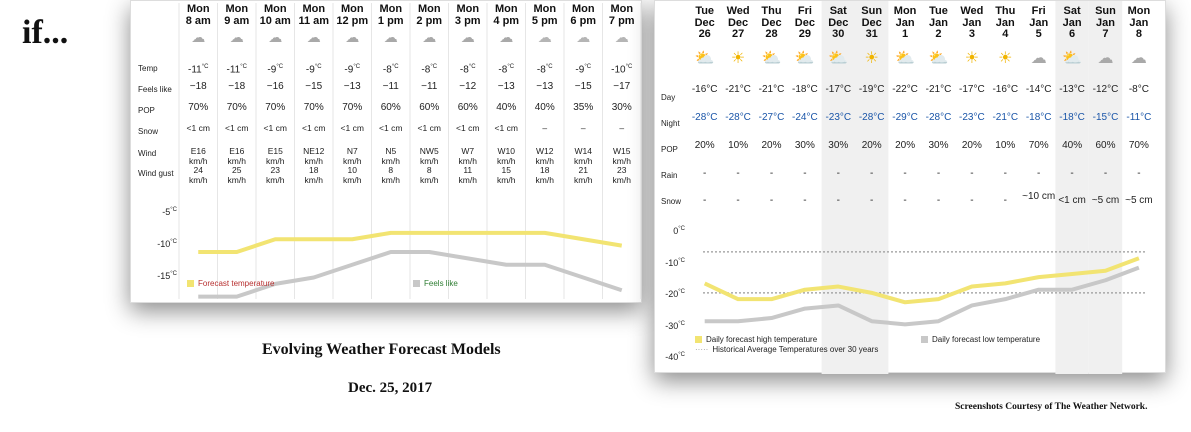 The height and width of the screenshot is (432, 1191). Describe the element at coordinates (771, 89) in the screenshot. I see `day-temp-cell: -21°C` at that location.